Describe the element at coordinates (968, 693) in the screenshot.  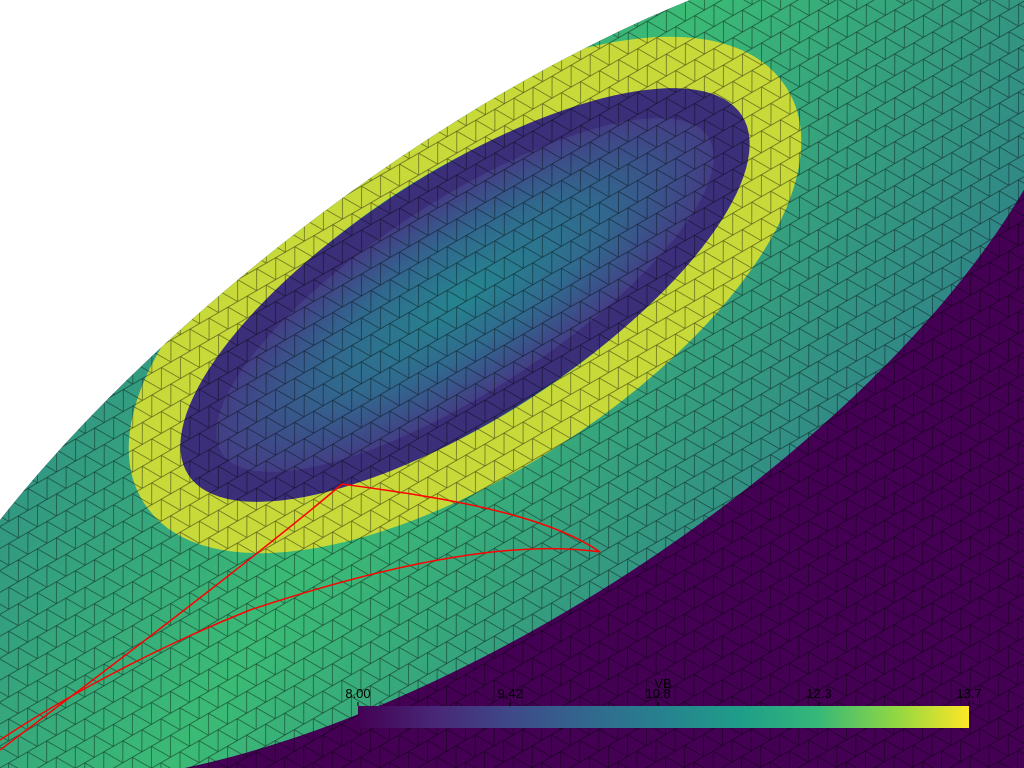
I see `tick-label: 13.7` at that location.